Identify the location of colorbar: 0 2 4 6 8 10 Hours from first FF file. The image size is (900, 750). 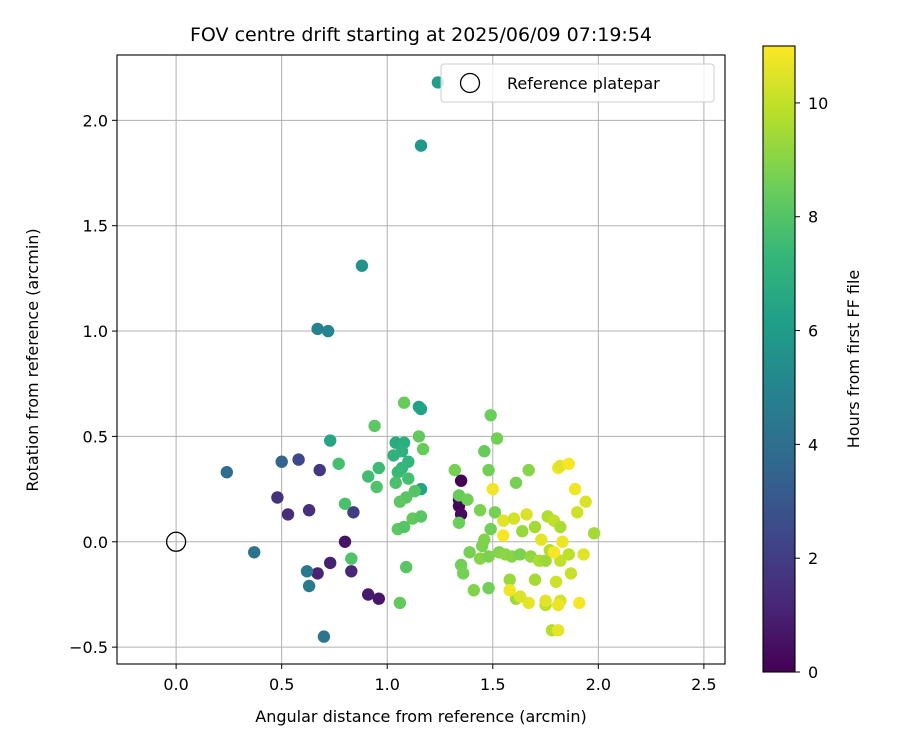
(812, 363).